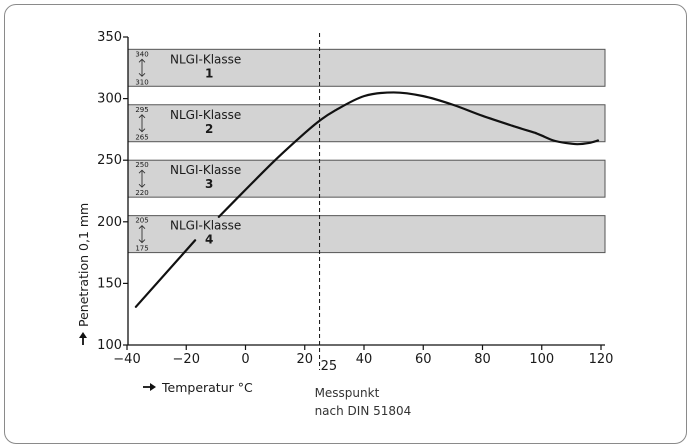 The image size is (690, 444). Describe the element at coordinates (329, 366) in the screenshot. I see `reference-x-label: 25` at that location.